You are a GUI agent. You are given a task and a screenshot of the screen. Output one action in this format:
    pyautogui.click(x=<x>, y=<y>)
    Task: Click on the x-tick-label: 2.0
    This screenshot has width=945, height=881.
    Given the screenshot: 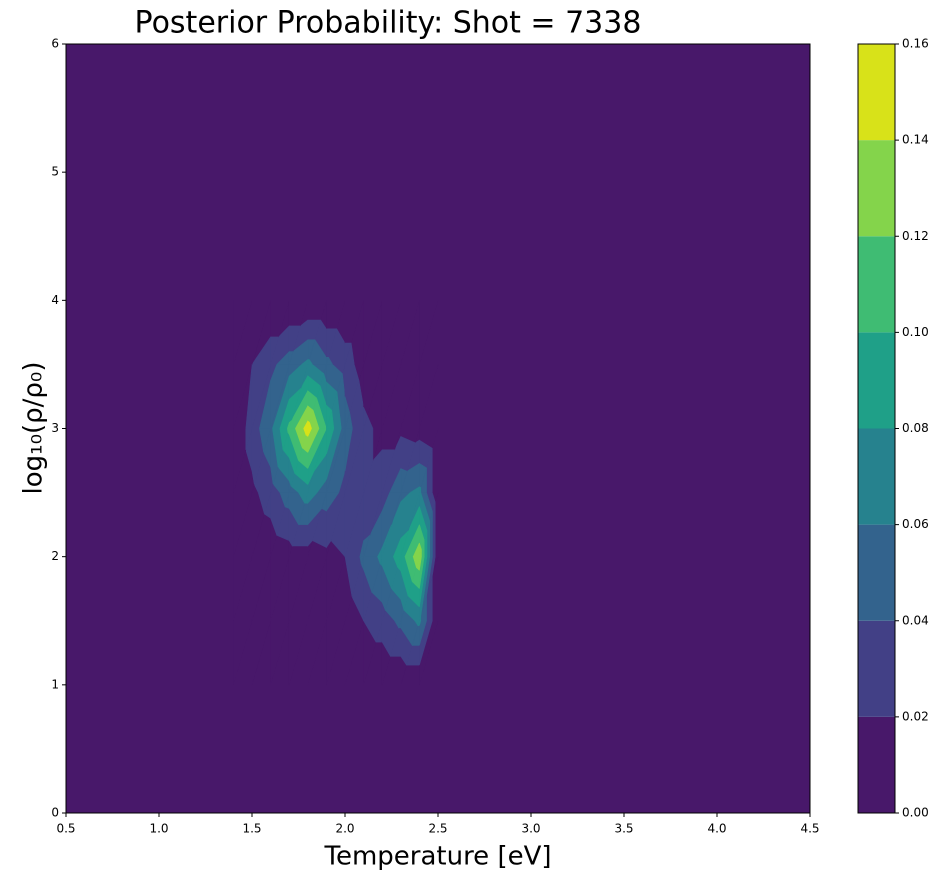 What is the action you would take?
    pyautogui.click(x=344, y=829)
    